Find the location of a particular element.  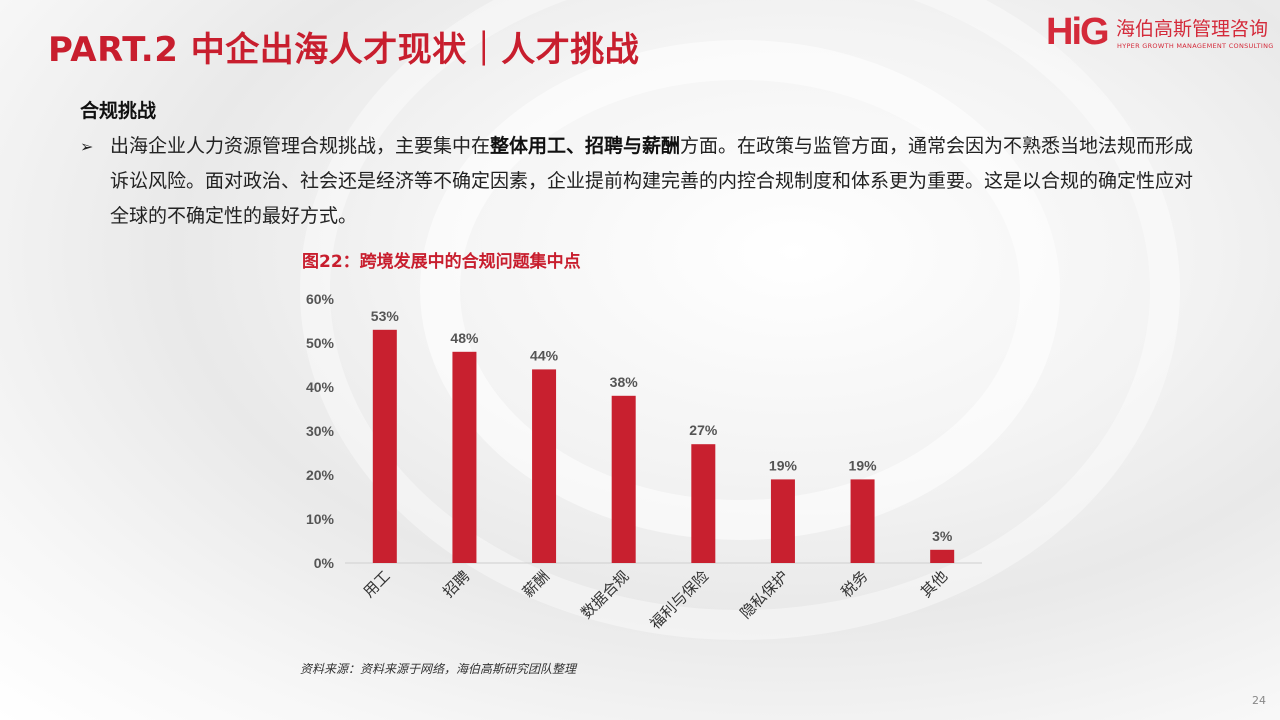

x-tick-label: 其他 is located at coordinates (934, 584).